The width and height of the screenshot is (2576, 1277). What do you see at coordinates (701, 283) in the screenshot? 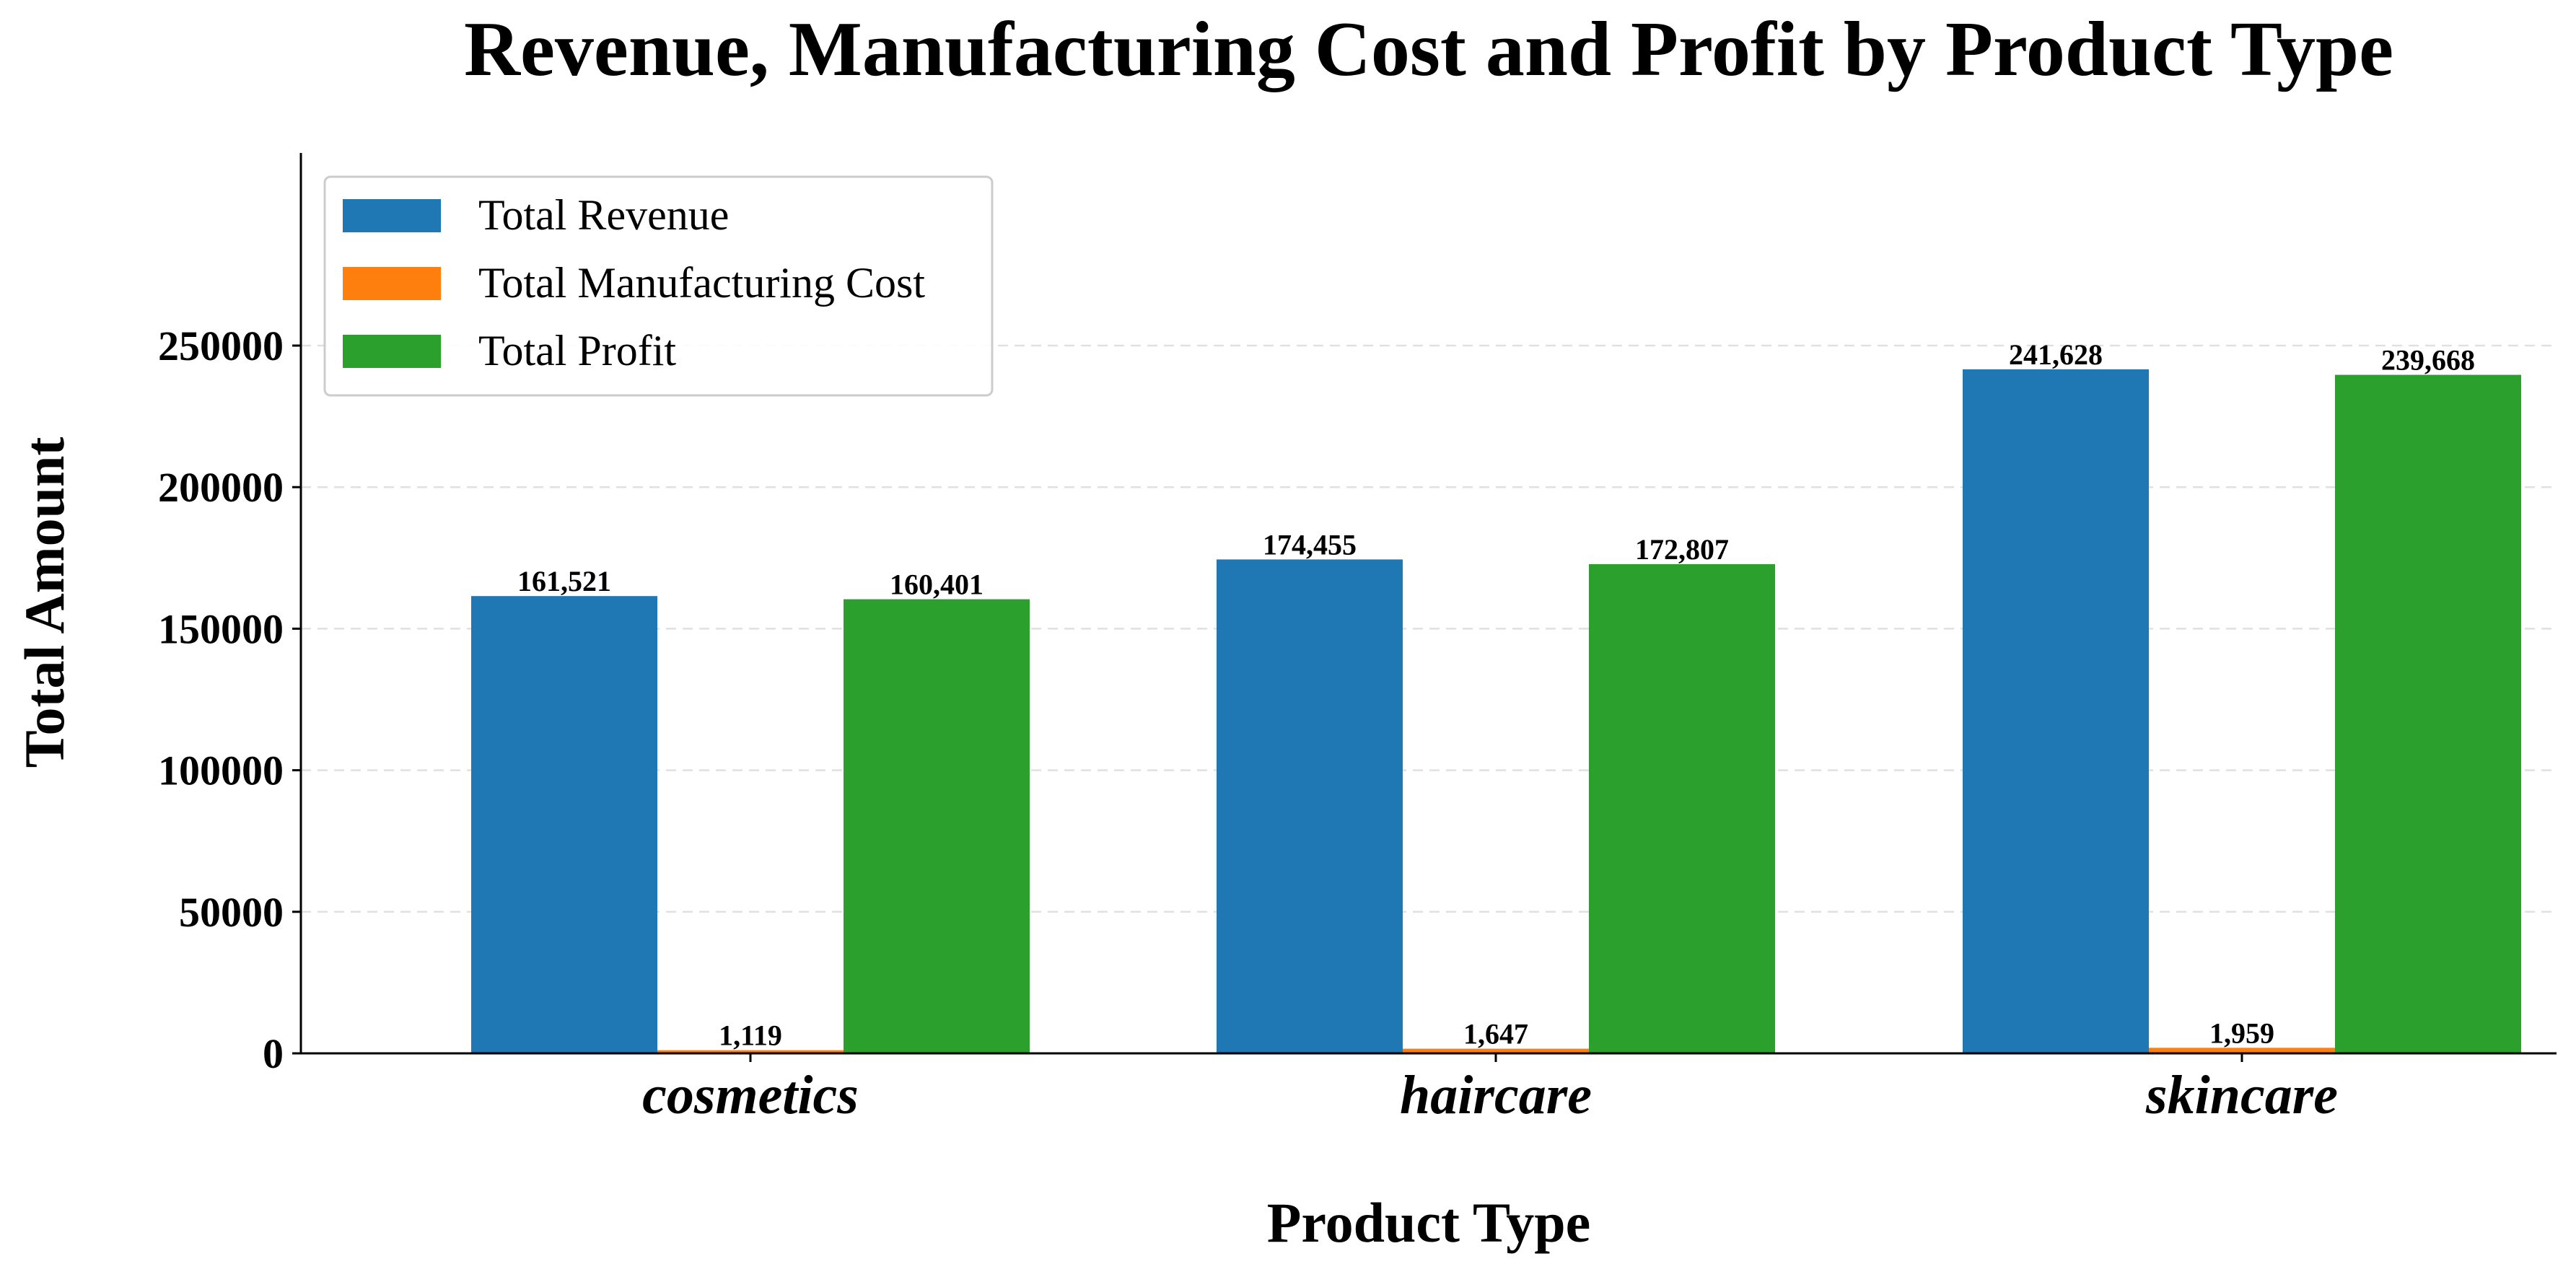
I see `legend-label: Total Manufacturing Cost` at bounding box center [701, 283].